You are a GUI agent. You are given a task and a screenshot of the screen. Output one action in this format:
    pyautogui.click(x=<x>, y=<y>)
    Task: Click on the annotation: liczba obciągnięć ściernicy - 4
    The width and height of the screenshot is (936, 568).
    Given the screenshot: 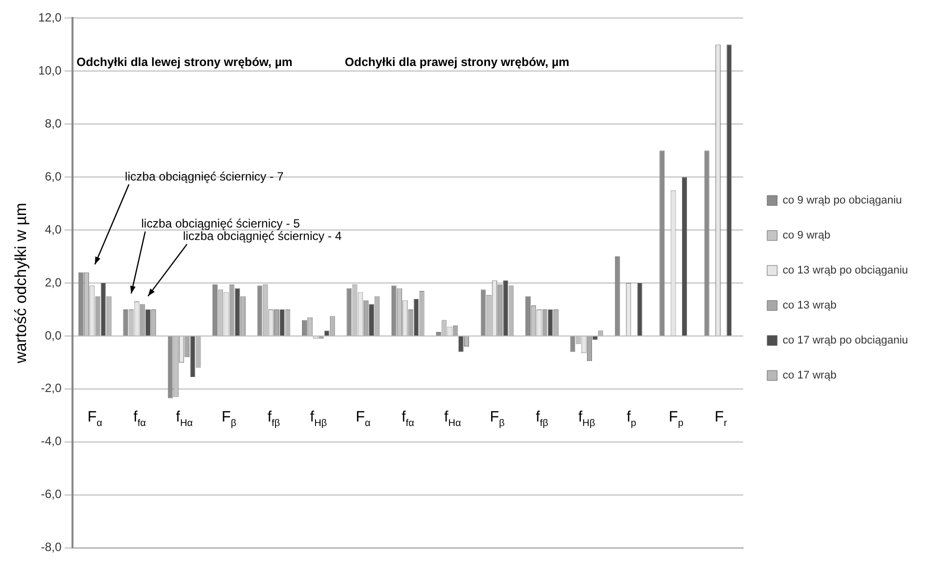 What is the action you would take?
    pyautogui.click(x=262, y=236)
    